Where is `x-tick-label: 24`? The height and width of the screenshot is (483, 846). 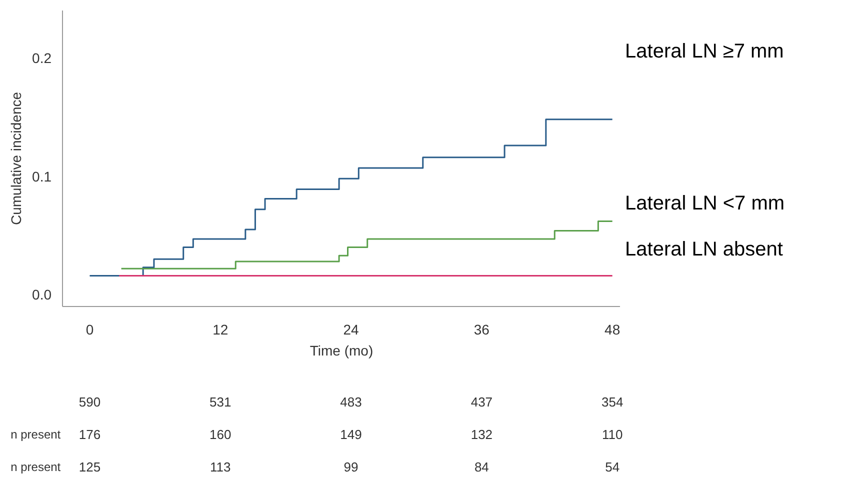 x-tick-label: 24 is located at coordinates (351, 330).